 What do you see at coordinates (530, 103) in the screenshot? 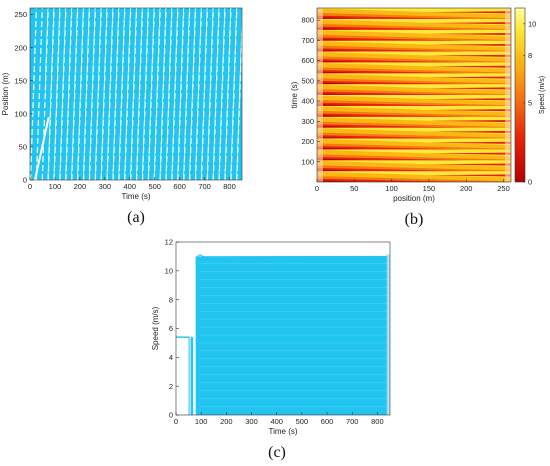
I see `colorbar-tick-label: 5` at bounding box center [530, 103].